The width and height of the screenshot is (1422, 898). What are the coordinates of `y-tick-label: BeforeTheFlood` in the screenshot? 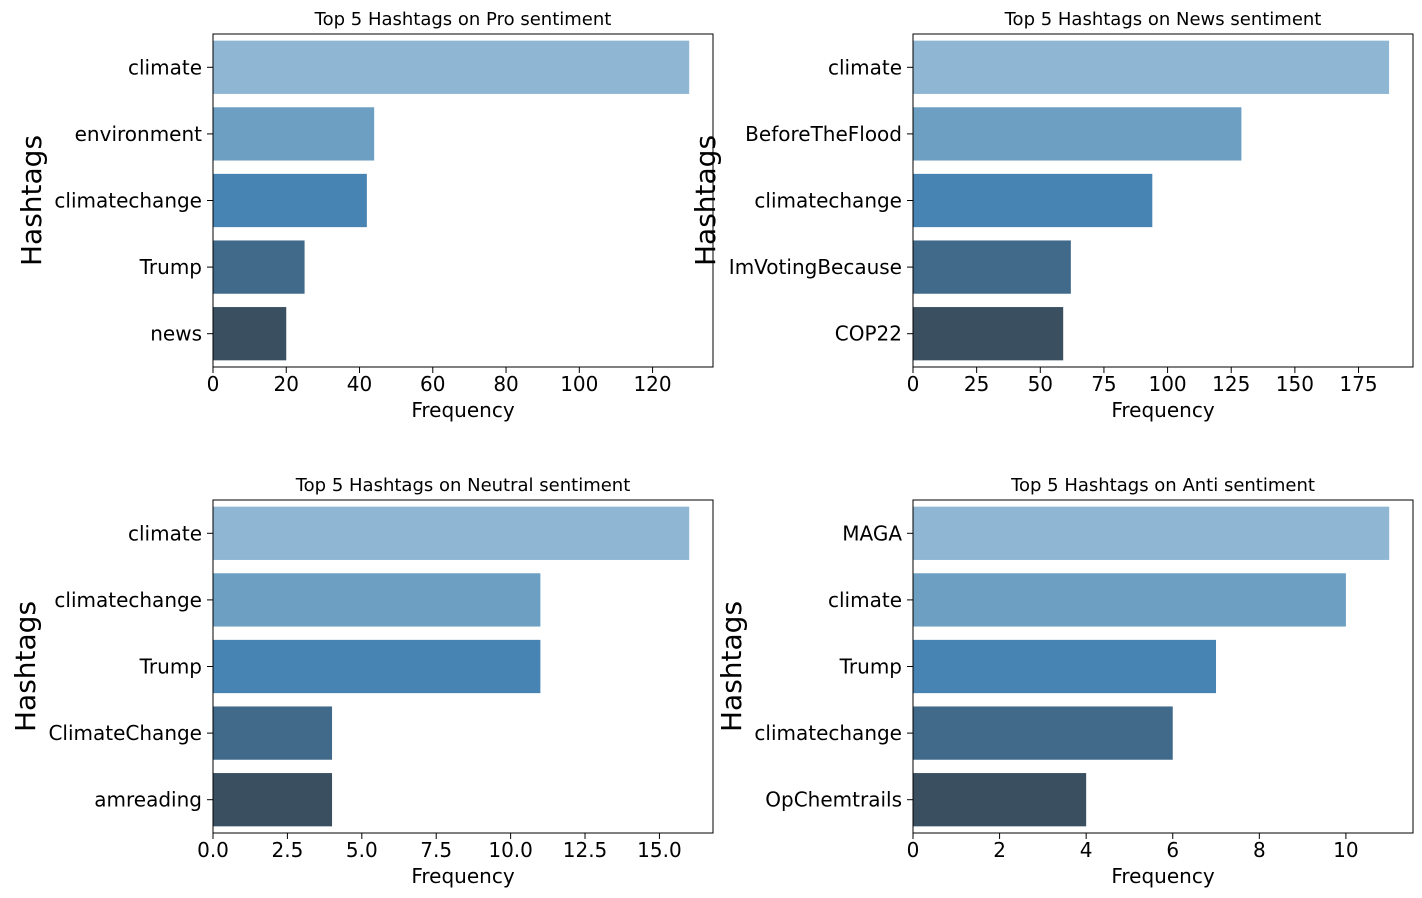 It's located at (823, 134).